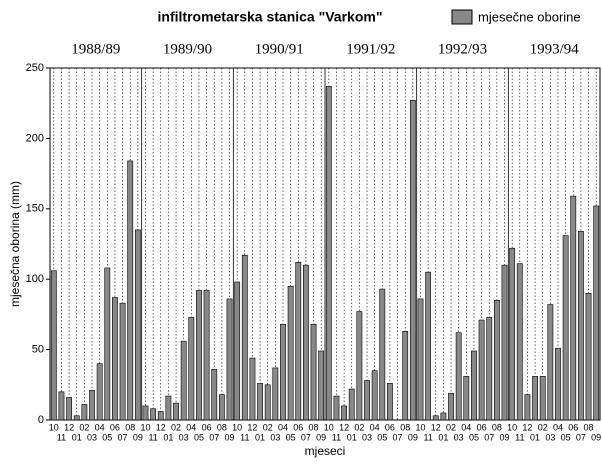  I want to click on y-tick-label: 150, so click(35, 209).